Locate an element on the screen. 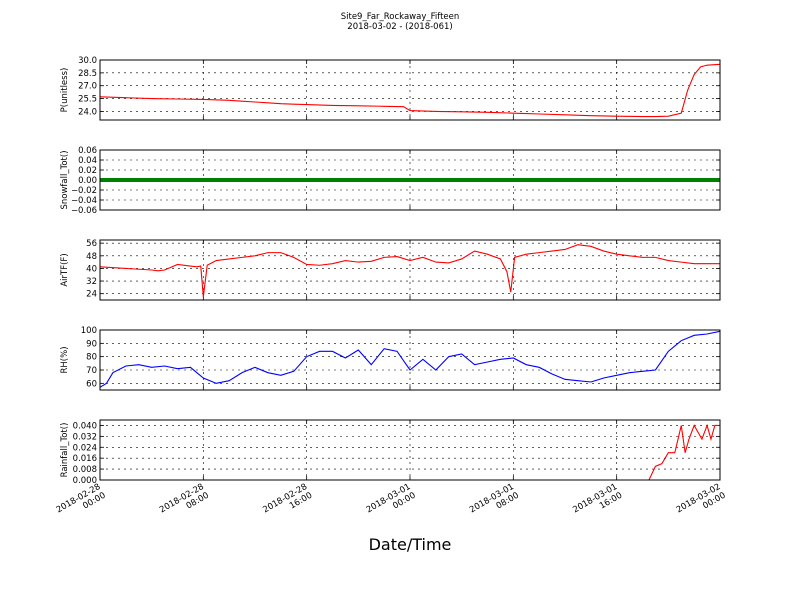 Image resolution: width=800 pixels, height=600 pixels. x-axis-label: Date/Time is located at coordinates (410, 544).